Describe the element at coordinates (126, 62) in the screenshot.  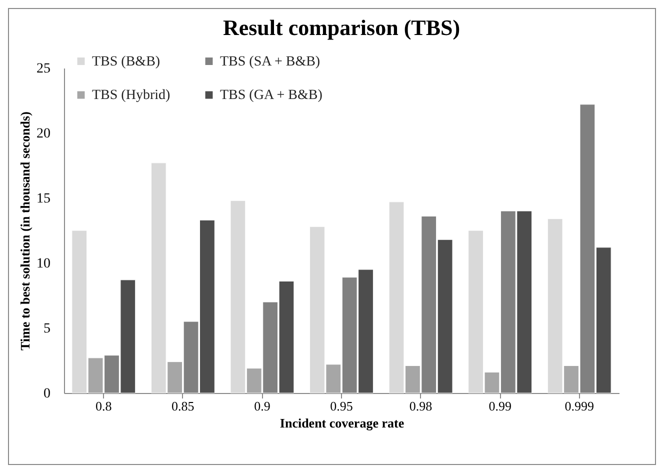
I see `legend-label: TBS (B&B)` at that location.